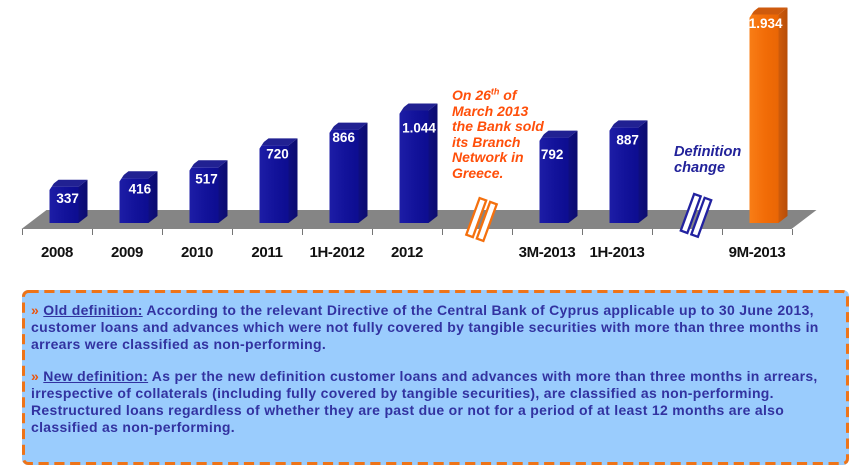  I want to click on svg-text: 866, so click(343, 137).